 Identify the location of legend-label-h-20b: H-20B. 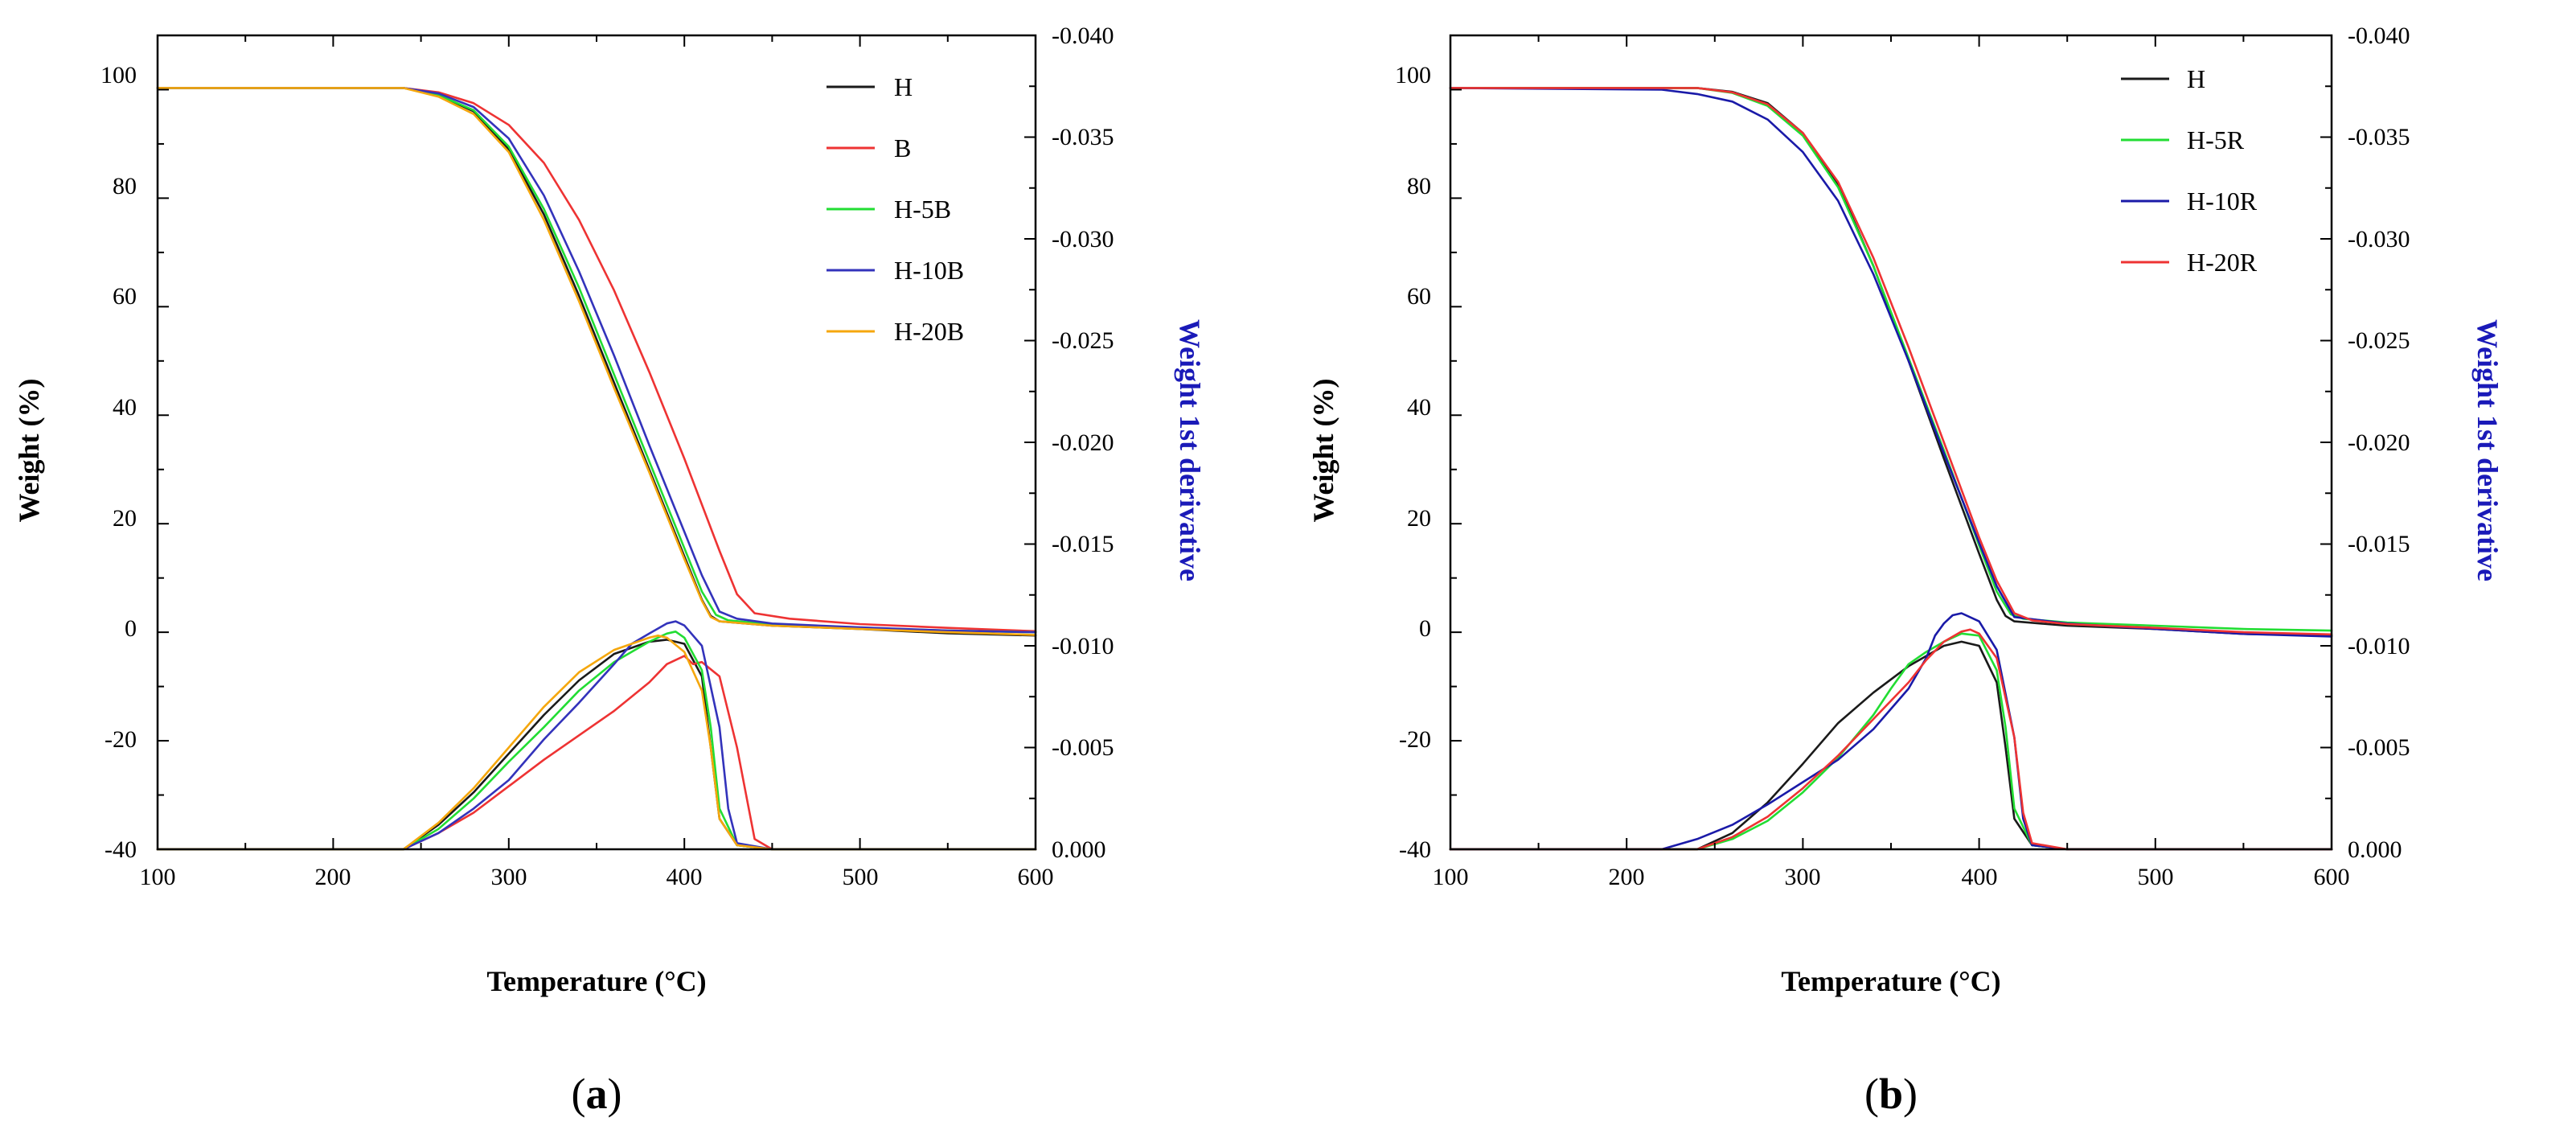
(929, 331).